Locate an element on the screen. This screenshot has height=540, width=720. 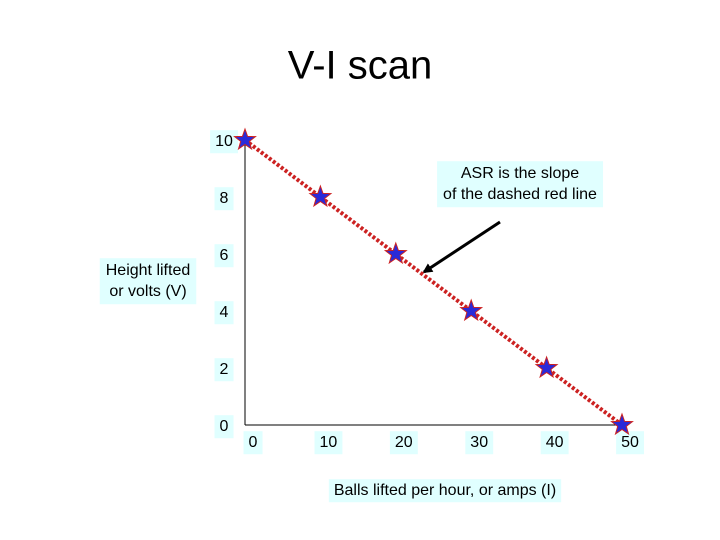
y-axis-label: or volts (V) is located at coordinates (147, 291).